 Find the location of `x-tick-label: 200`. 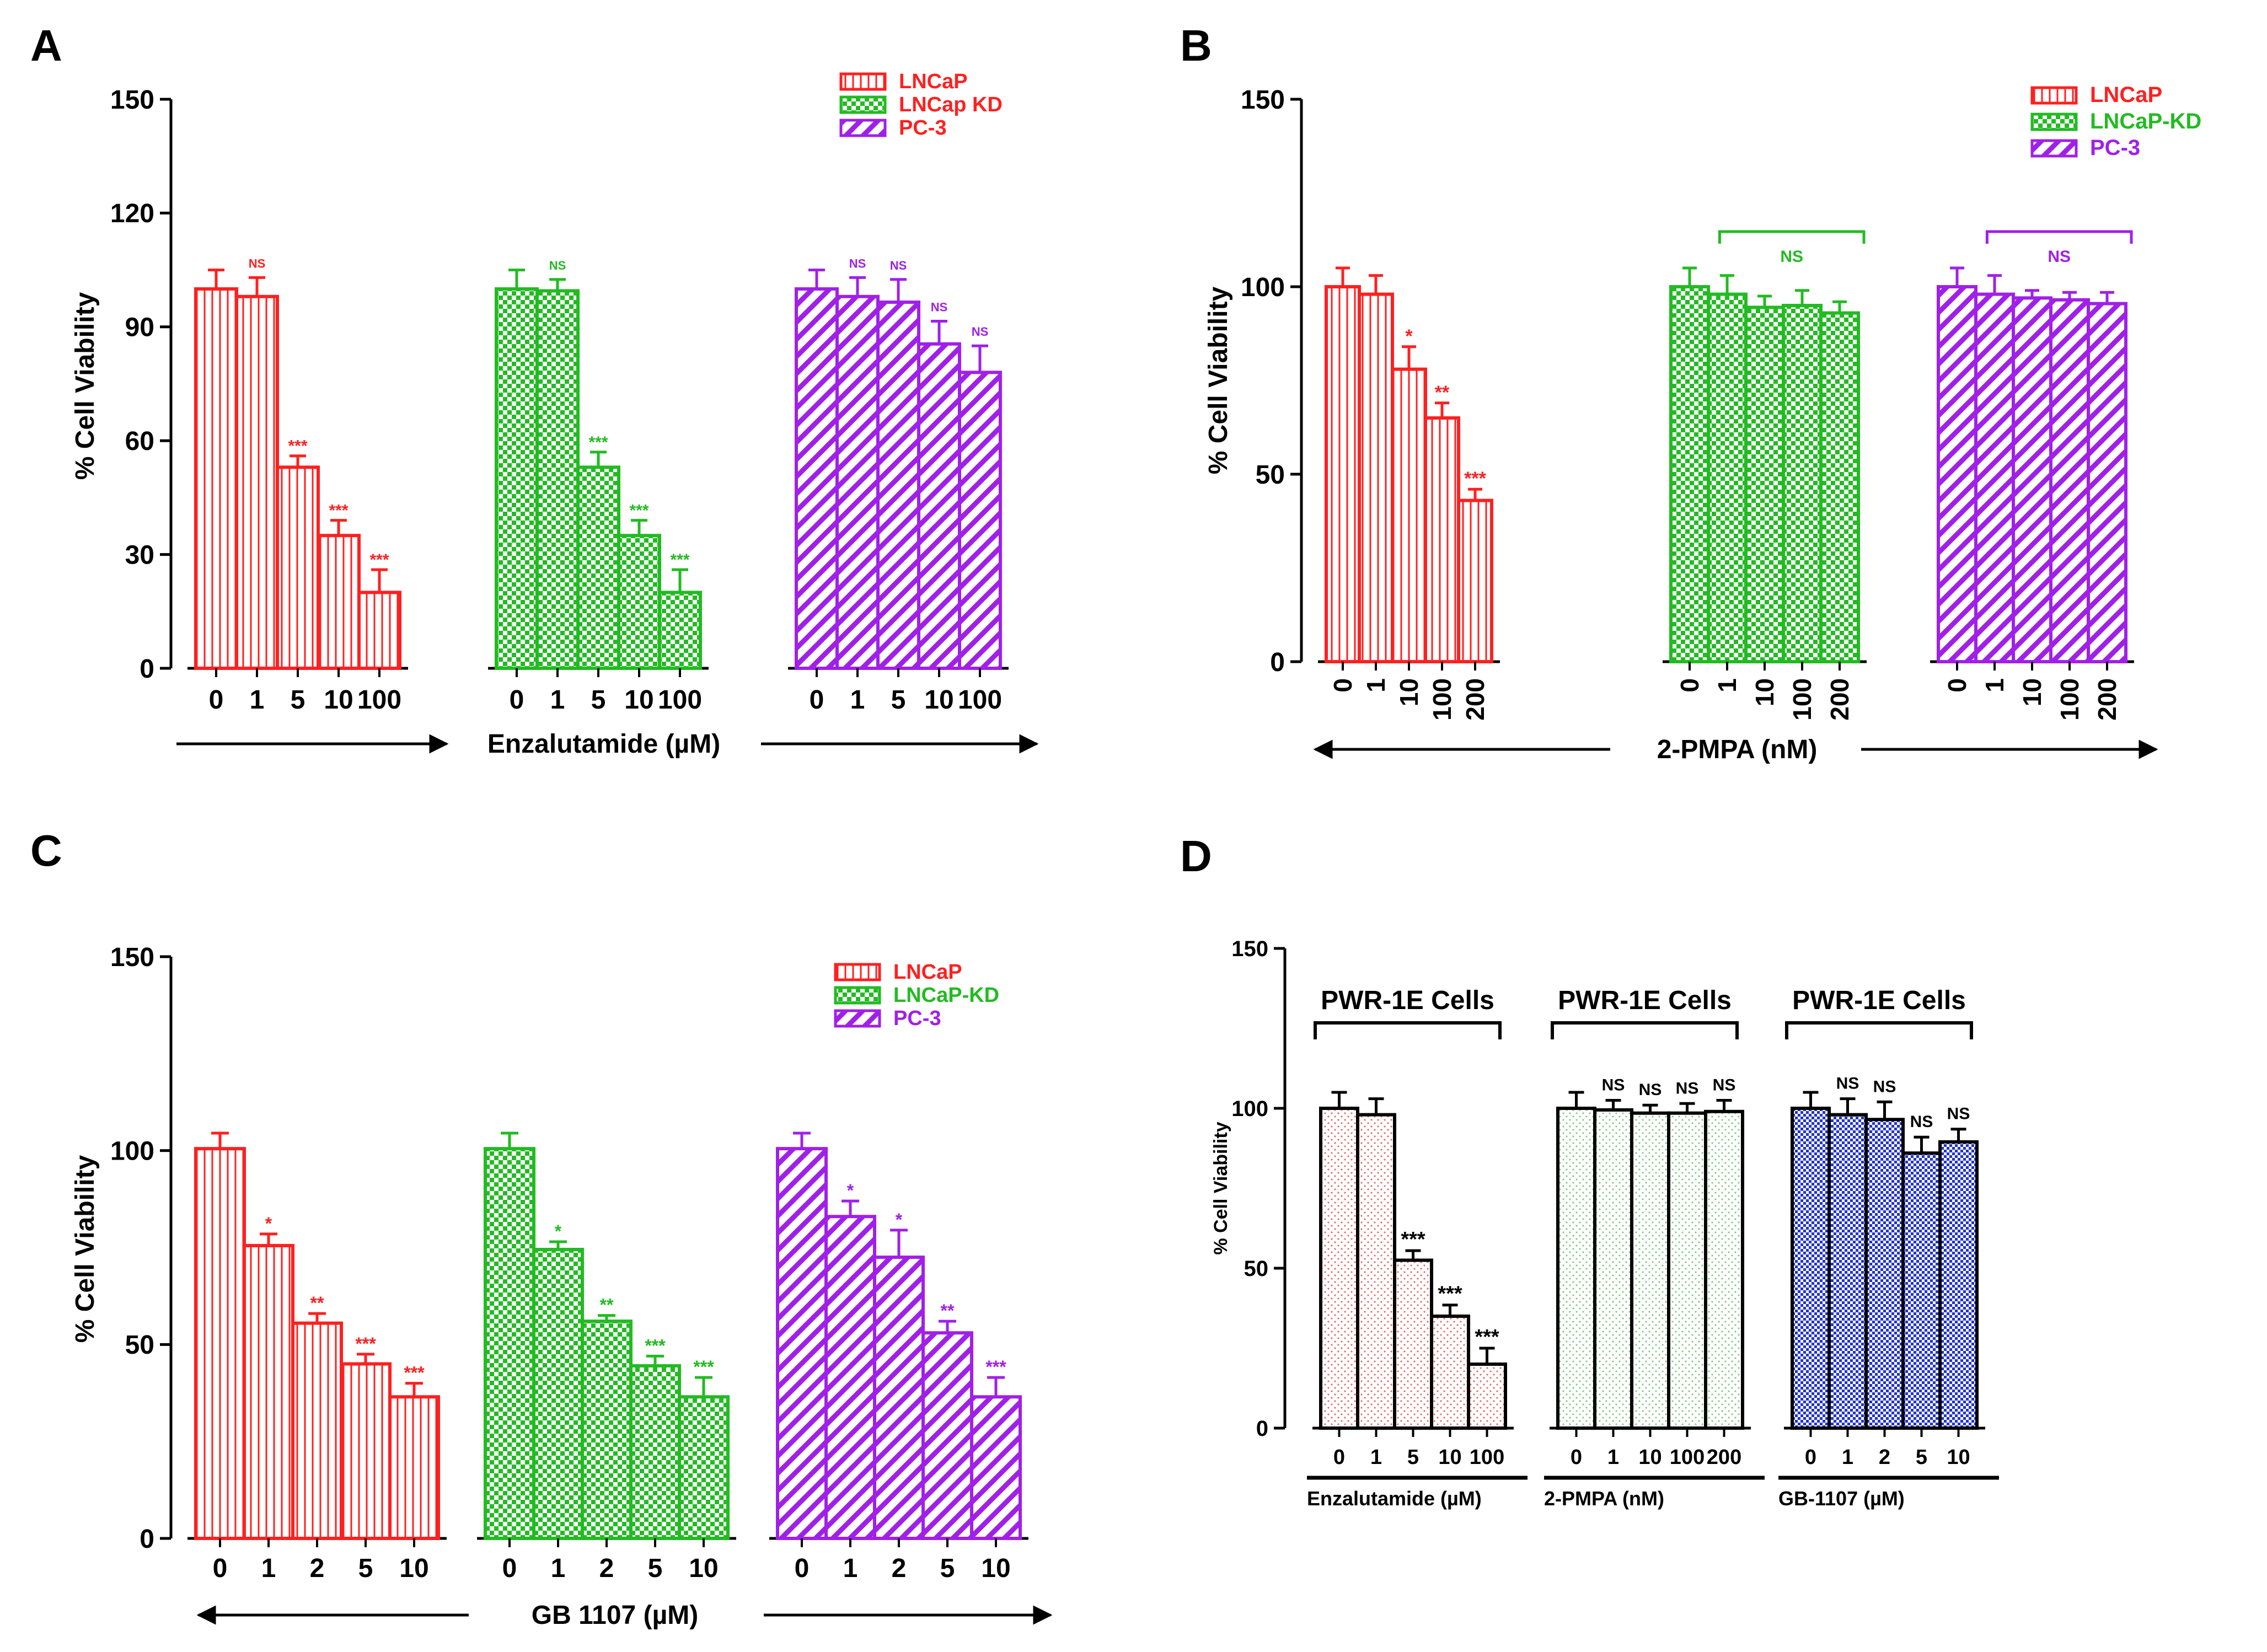

x-tick-label: 200 is located at coordinates (1475, 699).